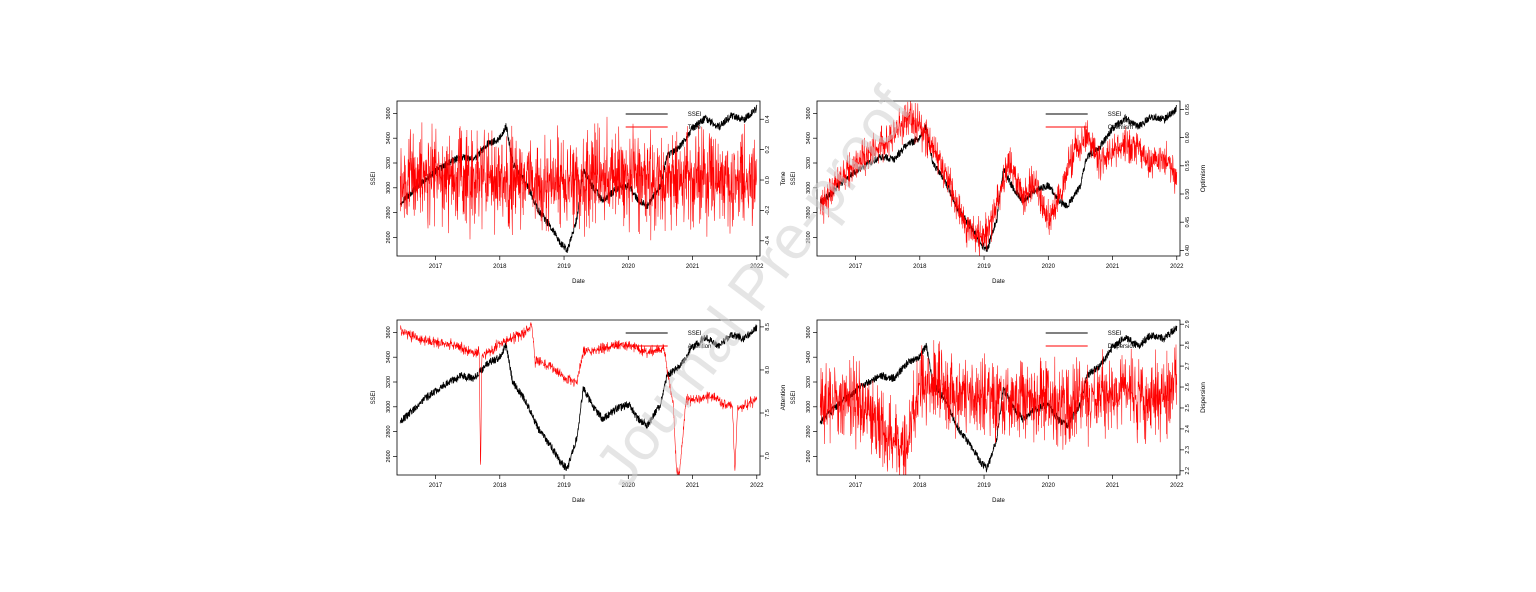 This screenshot has width=1536, height=592. Describe the element at coordinates (695, 128) in the screenshot. I see `legend-label-tone: Tone` at that location.